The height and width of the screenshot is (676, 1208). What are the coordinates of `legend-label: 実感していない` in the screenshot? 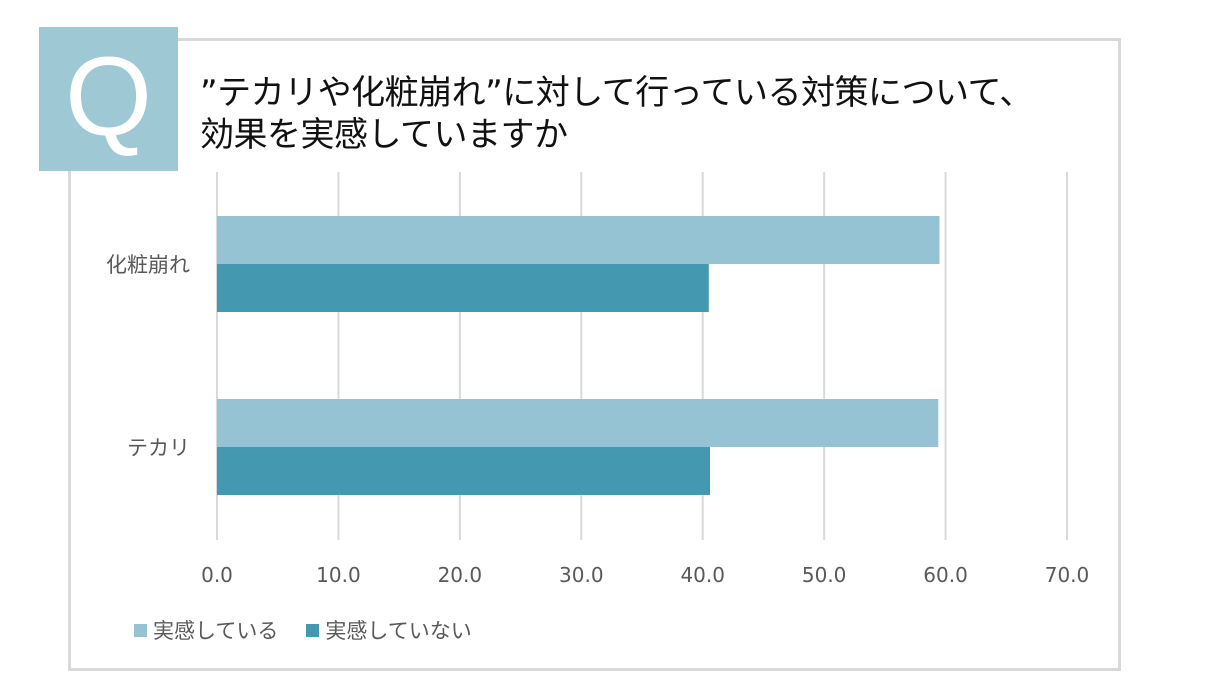 It's located at (398, 631).